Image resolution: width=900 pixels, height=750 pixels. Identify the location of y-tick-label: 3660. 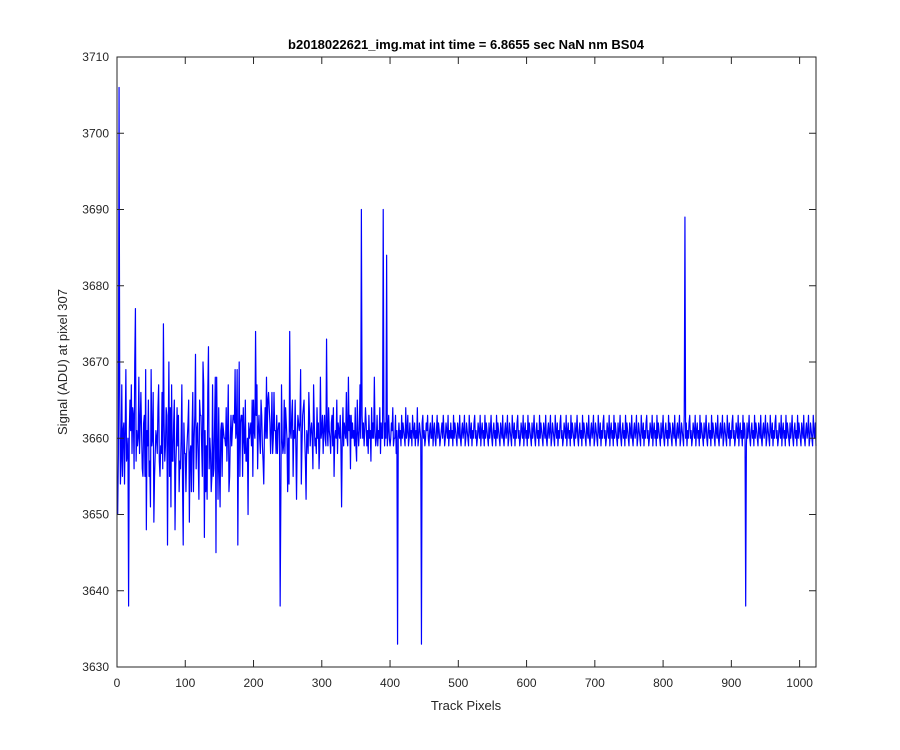
(95, 438).